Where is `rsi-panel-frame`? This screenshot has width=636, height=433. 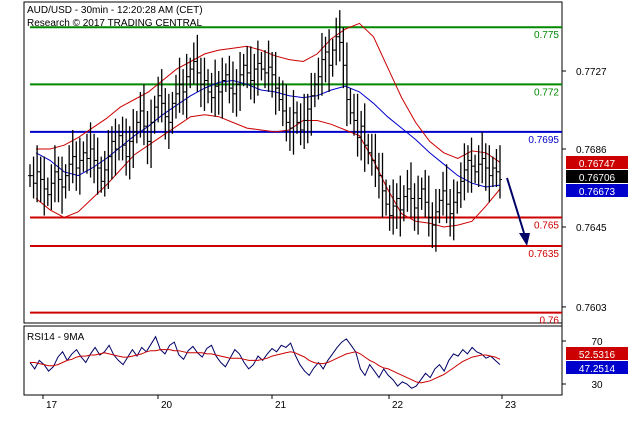
rsi-panel-frame is located at coordinates (293, 360).